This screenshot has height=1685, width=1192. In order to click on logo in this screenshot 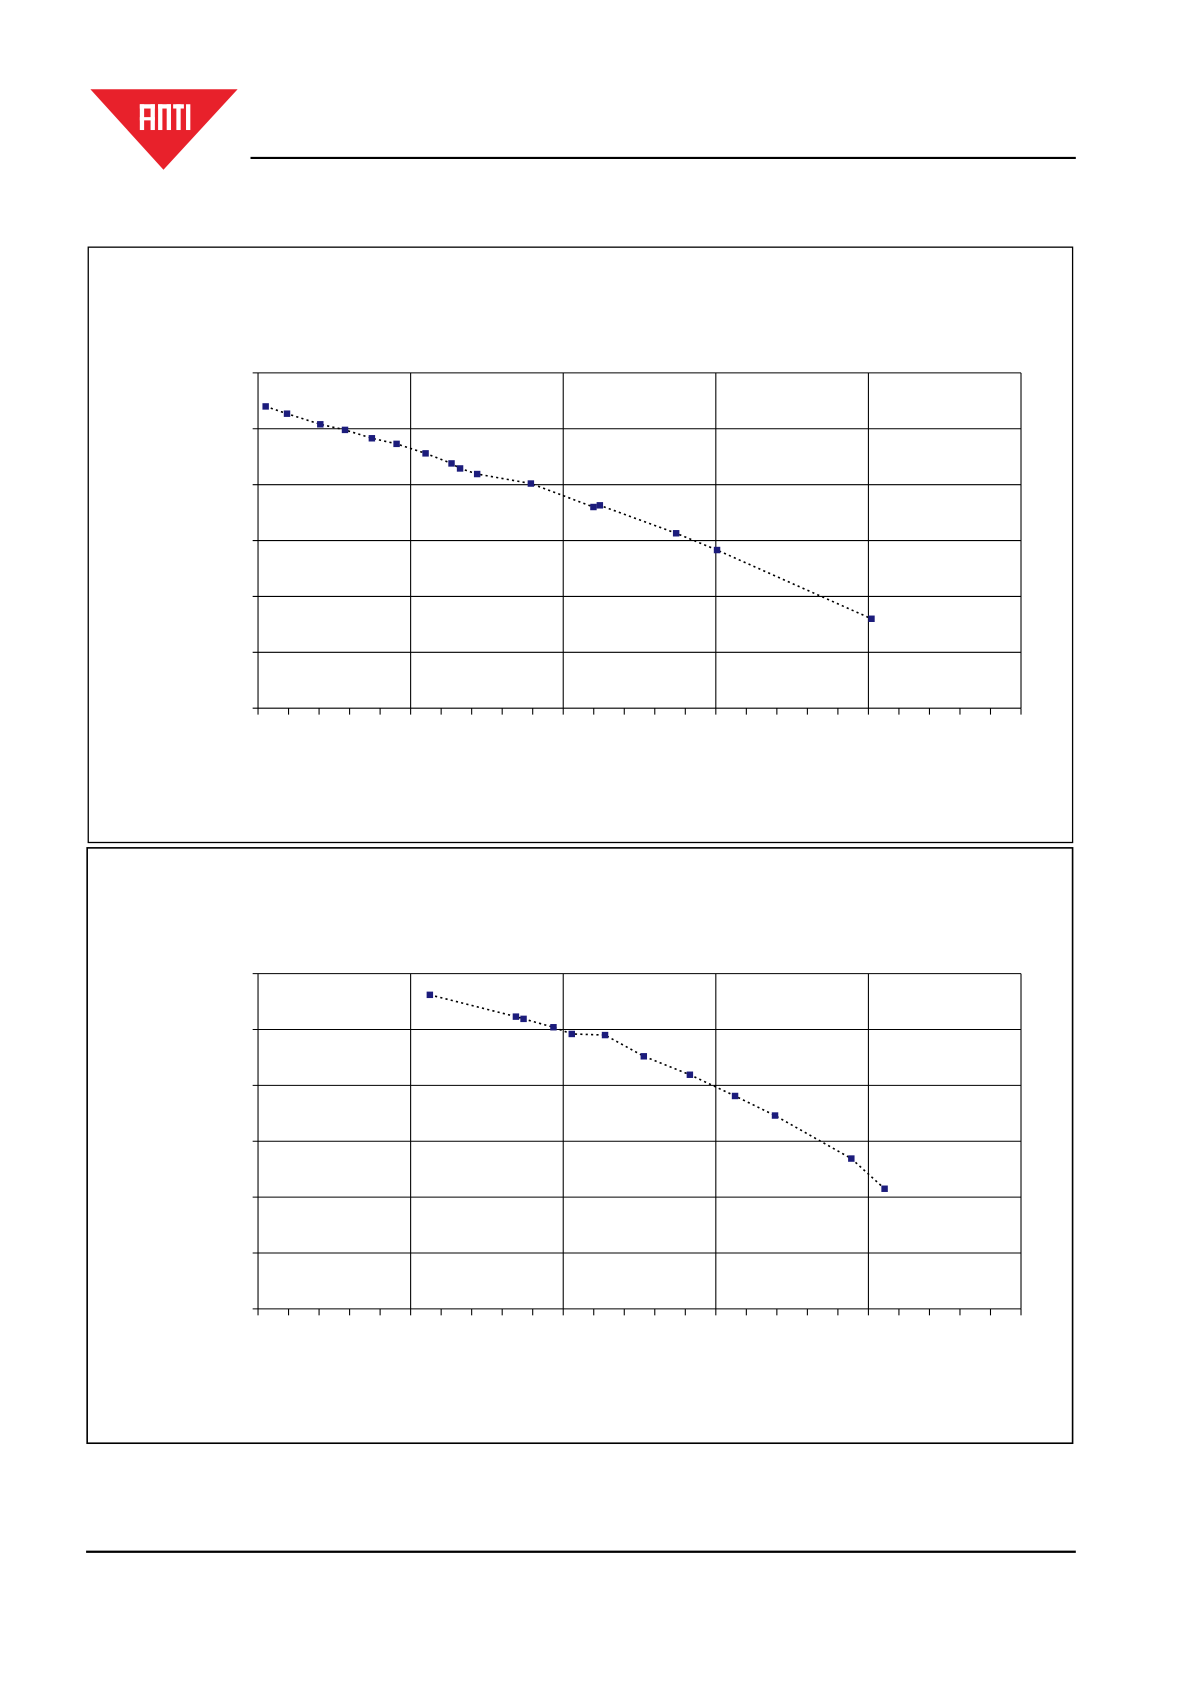, I will do `click(164, 129)`.